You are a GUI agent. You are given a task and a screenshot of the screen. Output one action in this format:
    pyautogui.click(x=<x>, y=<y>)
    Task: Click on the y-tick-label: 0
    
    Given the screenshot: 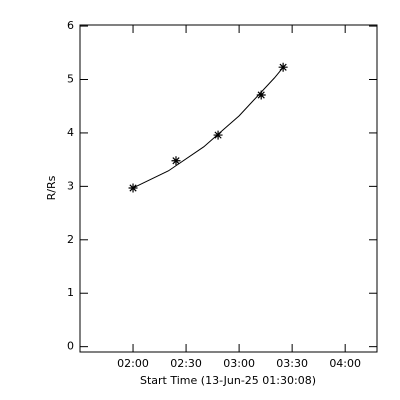 What is the action you would take?
    pyautogui.click(x=70, y=346)
    